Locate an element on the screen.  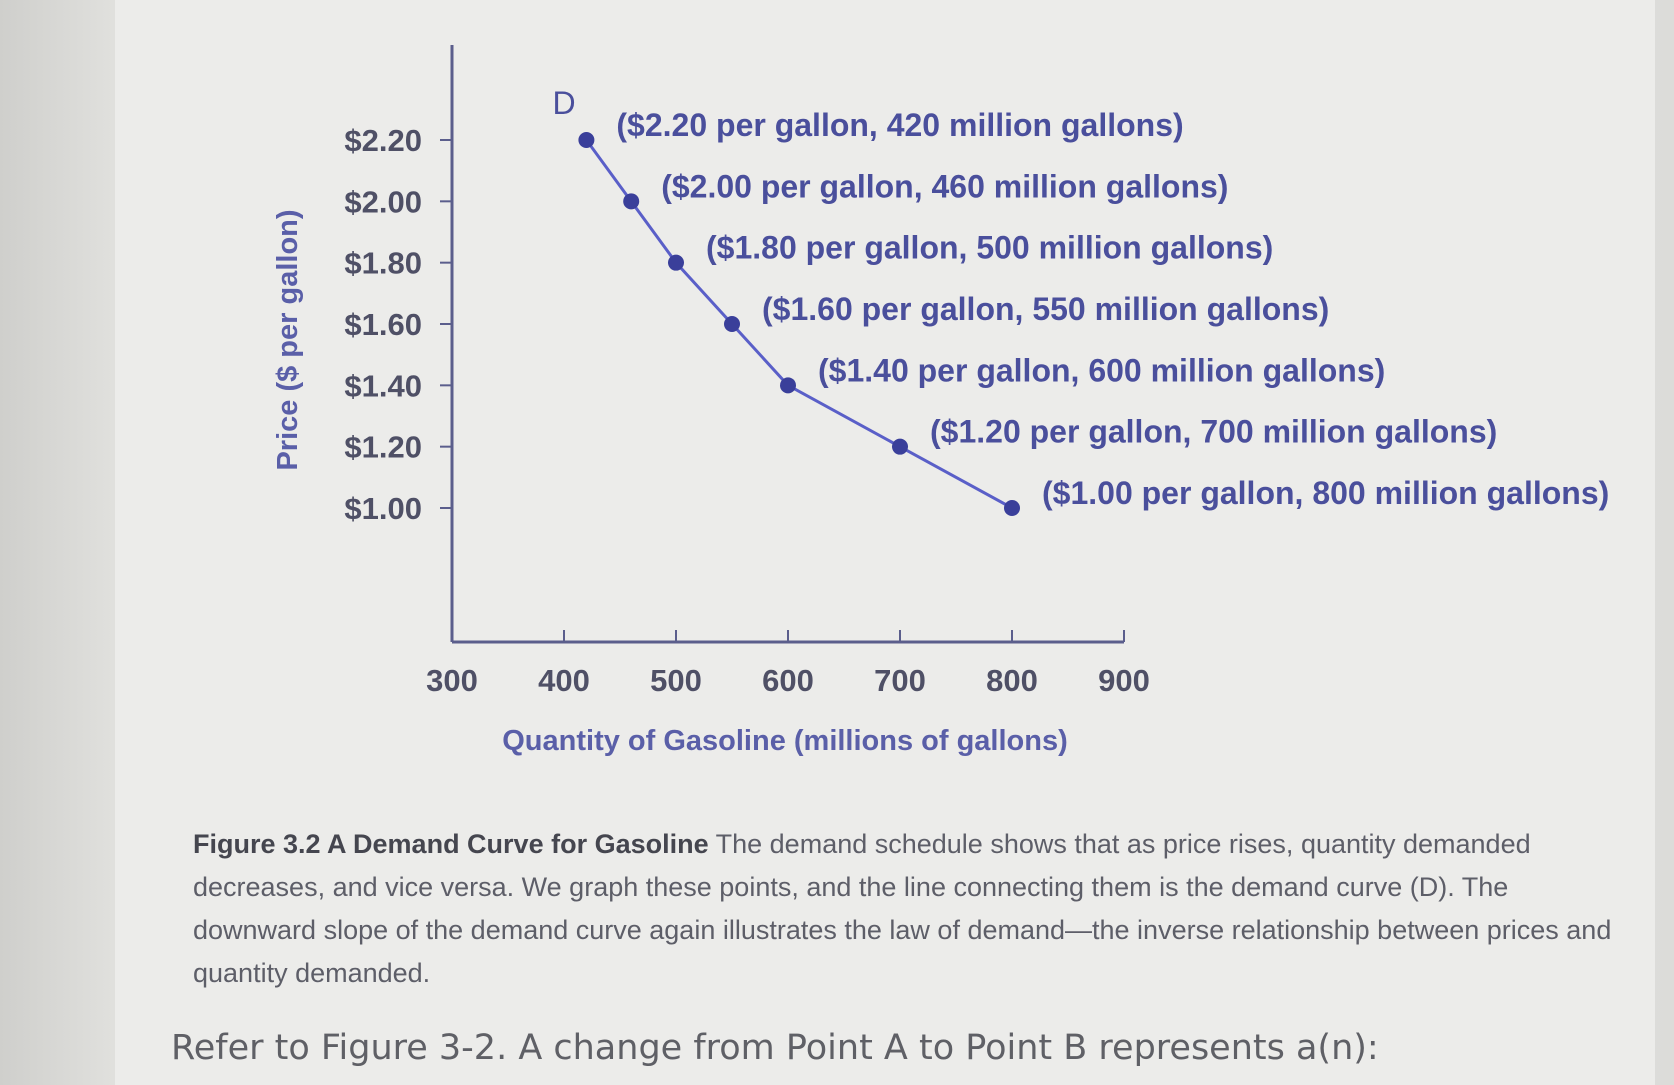
x-tick-label: 700 is located at coordinates (900, 680).